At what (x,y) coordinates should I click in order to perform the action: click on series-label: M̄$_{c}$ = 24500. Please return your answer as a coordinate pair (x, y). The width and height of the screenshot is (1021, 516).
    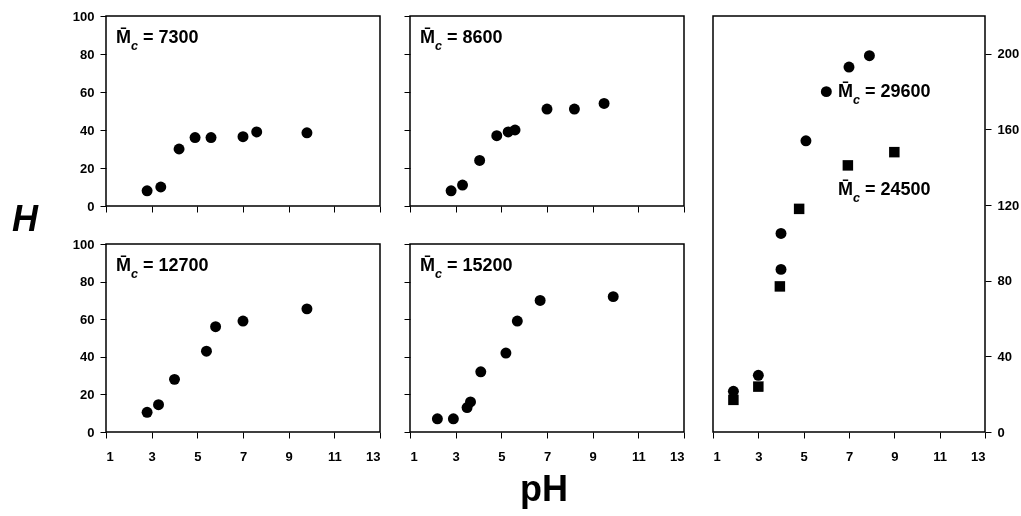
    Looking at the image, I should click on (884, 191).